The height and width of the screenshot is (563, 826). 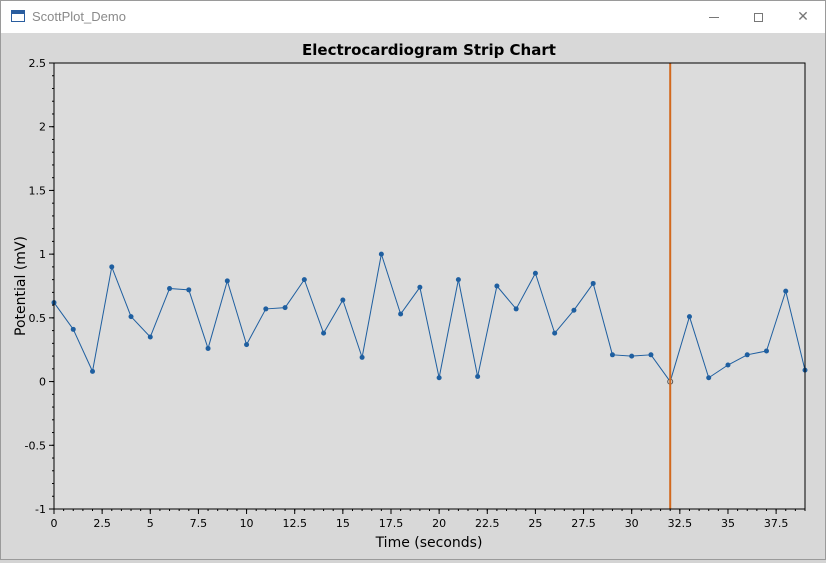 What do you see at coordinates (680, 523) in the screenshot?
I see `x-tick-label: 32.5` at bounding box center [680, 523].